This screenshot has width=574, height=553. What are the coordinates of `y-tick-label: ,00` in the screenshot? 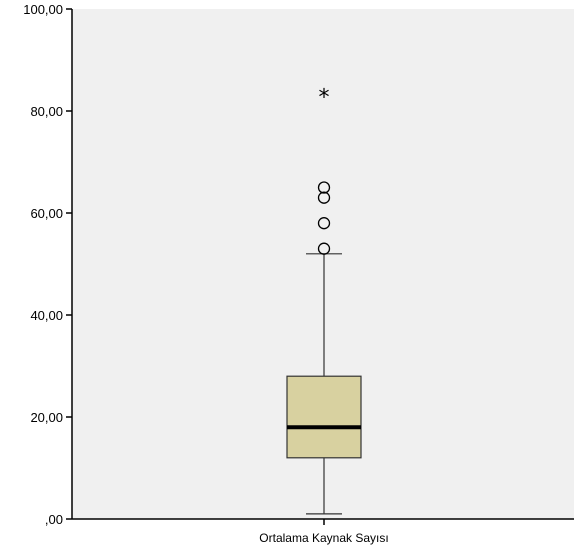 It's located at (54, 519).